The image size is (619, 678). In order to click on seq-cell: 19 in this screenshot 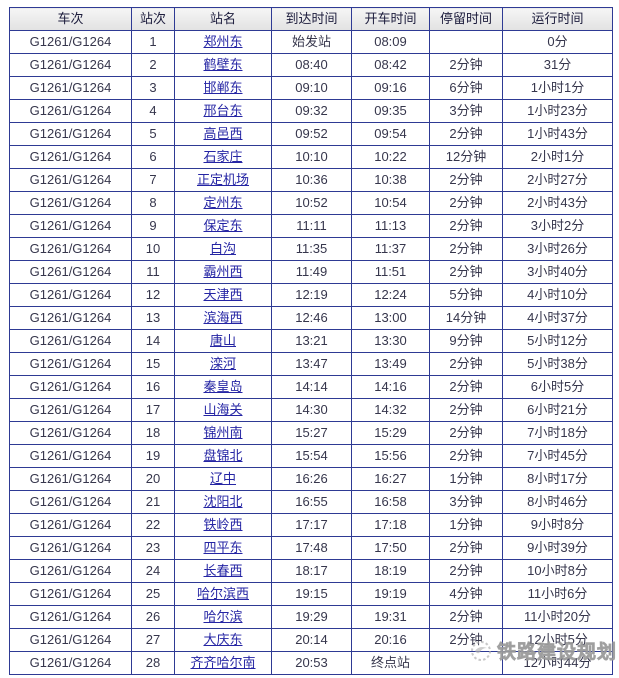, I will do `click(153, 456)`.